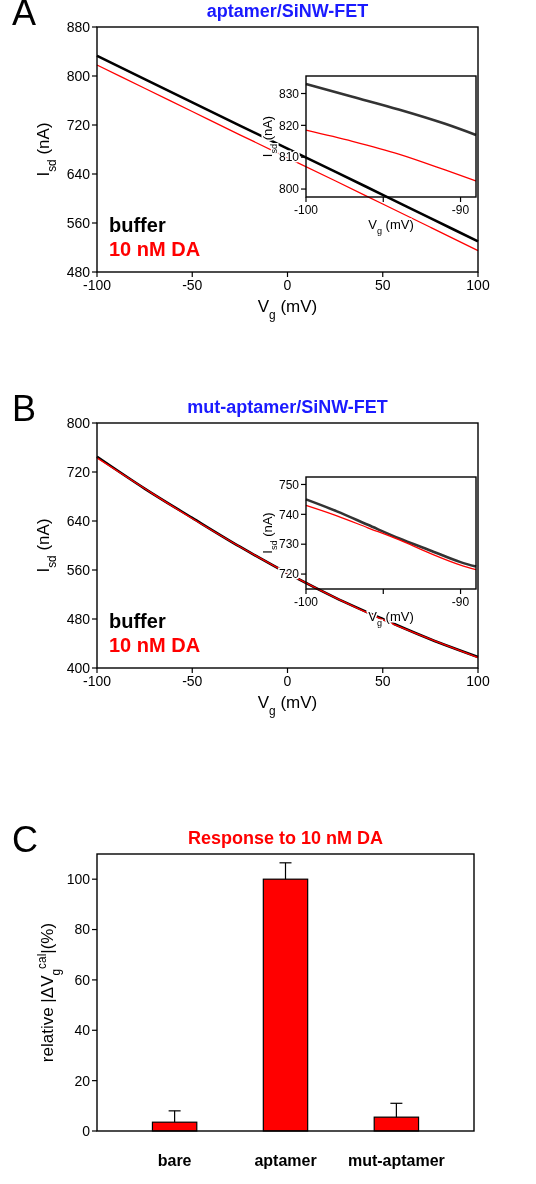 The width and height of the screenshot is (536, 1184). I want to click on y-tick-label: 0, so click(86, 1130).